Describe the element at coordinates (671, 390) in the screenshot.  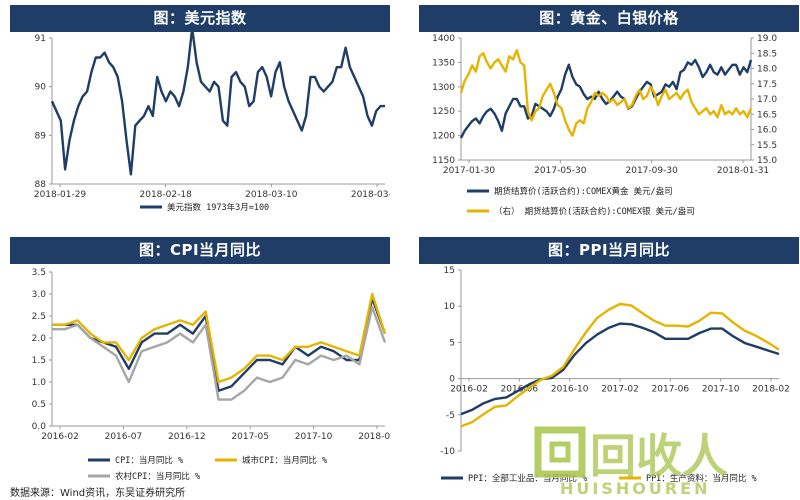
I see `x-tick-label: 2017-06` at that location.